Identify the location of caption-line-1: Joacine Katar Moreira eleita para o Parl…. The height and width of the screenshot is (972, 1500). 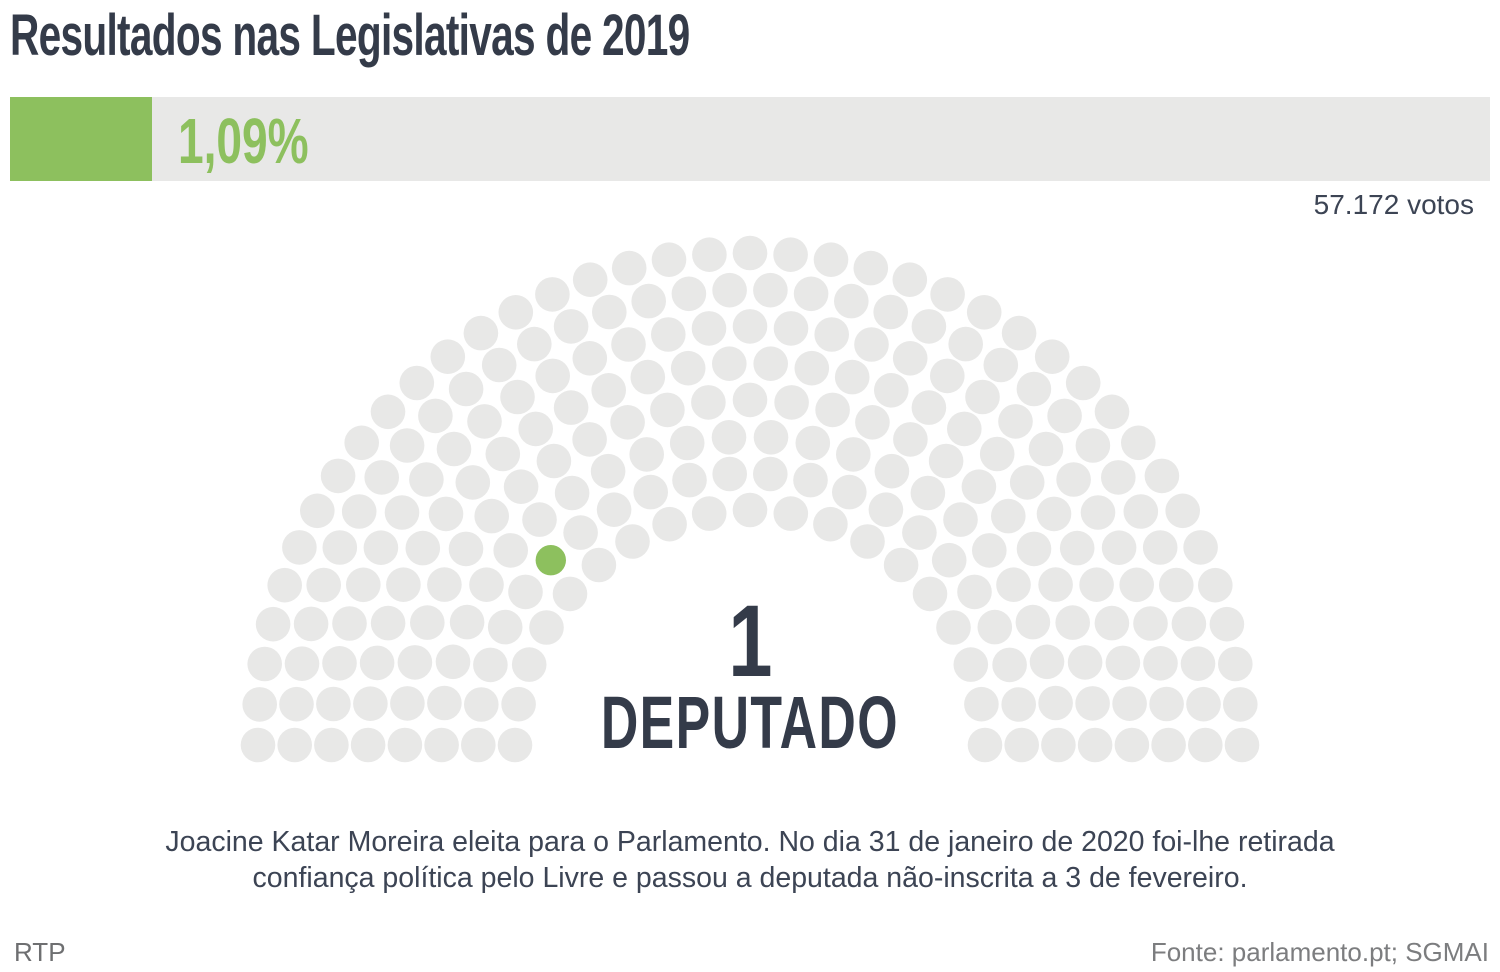
(750, 842).